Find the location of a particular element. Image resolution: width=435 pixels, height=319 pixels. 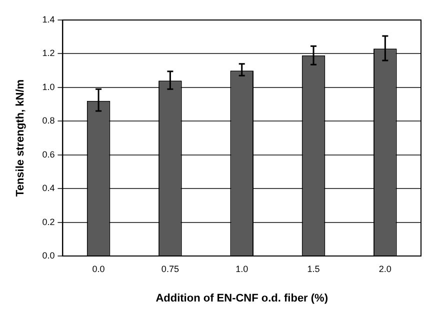

y-tick-label: 1.4 is located at coordinates (48, 19).